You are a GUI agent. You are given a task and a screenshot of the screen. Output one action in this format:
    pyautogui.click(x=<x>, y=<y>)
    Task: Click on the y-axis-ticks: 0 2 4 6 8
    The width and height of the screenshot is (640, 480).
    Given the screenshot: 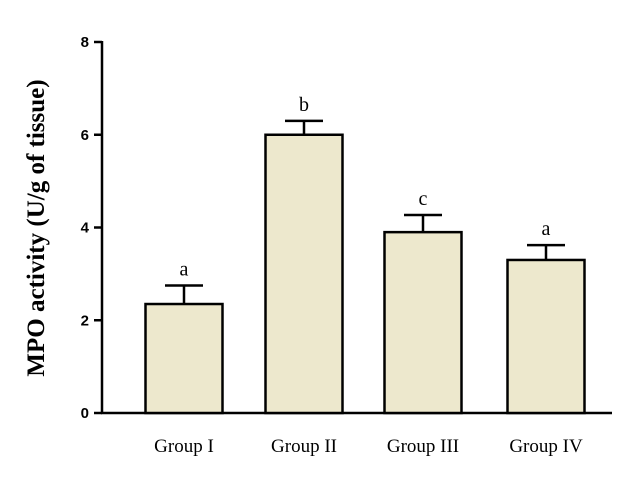 What is the action you would take?
    pyautogui.click(x=91, y=228)
    